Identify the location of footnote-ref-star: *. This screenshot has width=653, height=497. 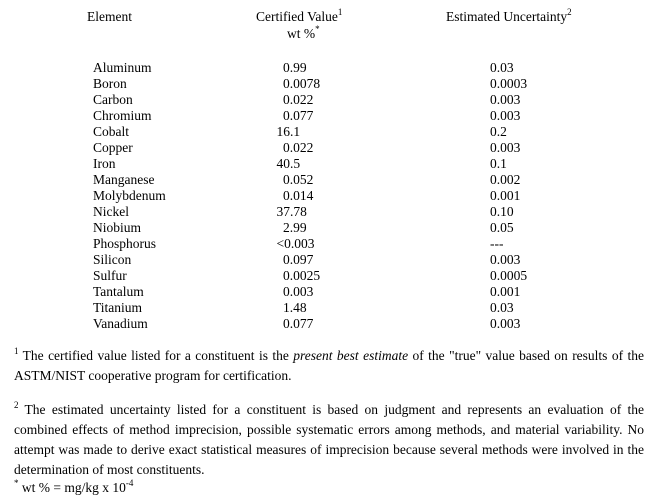
(317, 29).